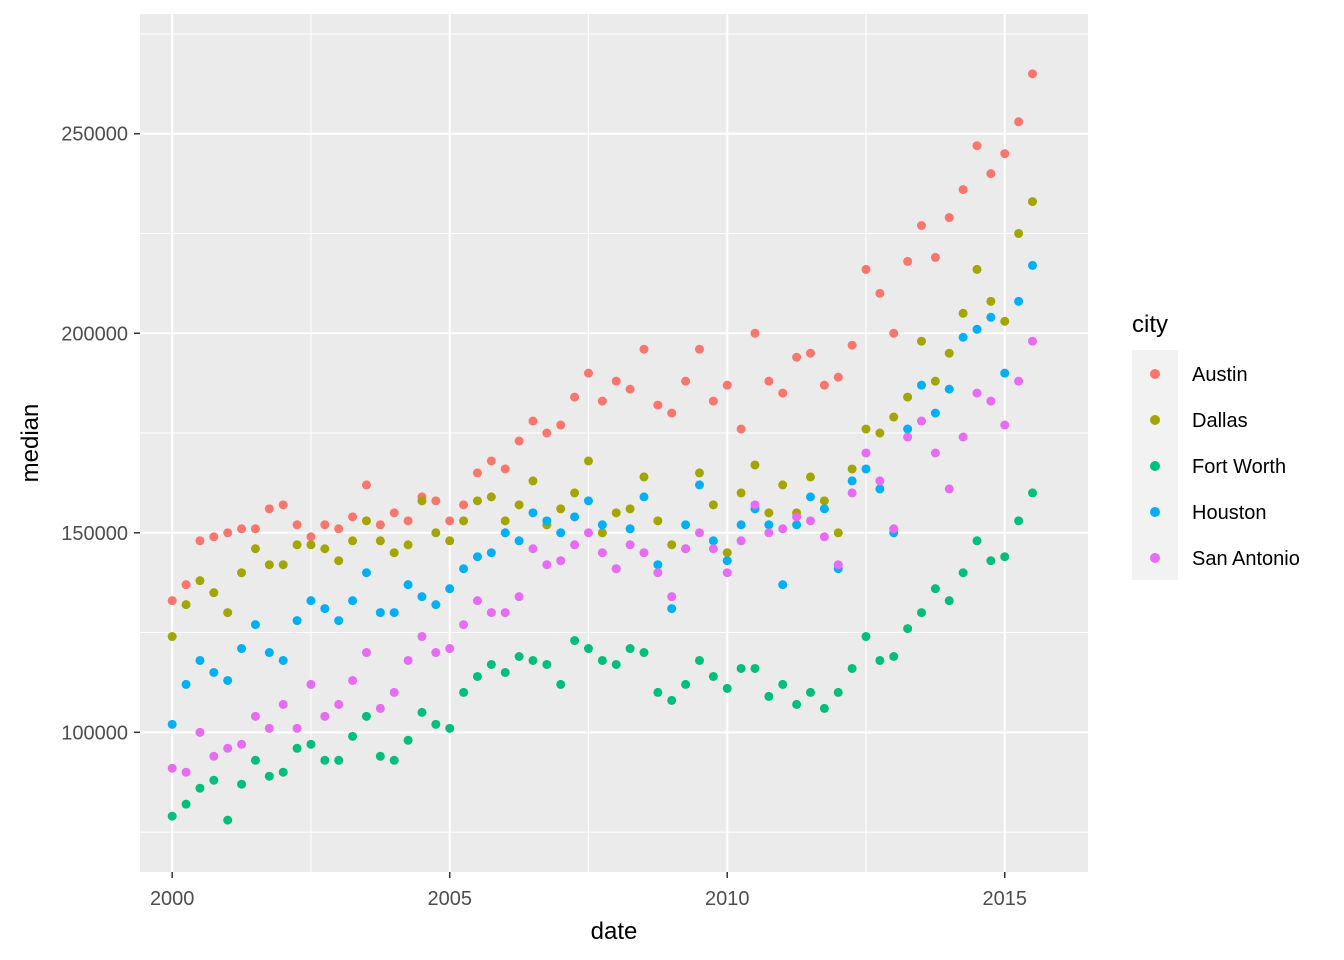  I want to click on y-axis-title: median, so click(30, 443).